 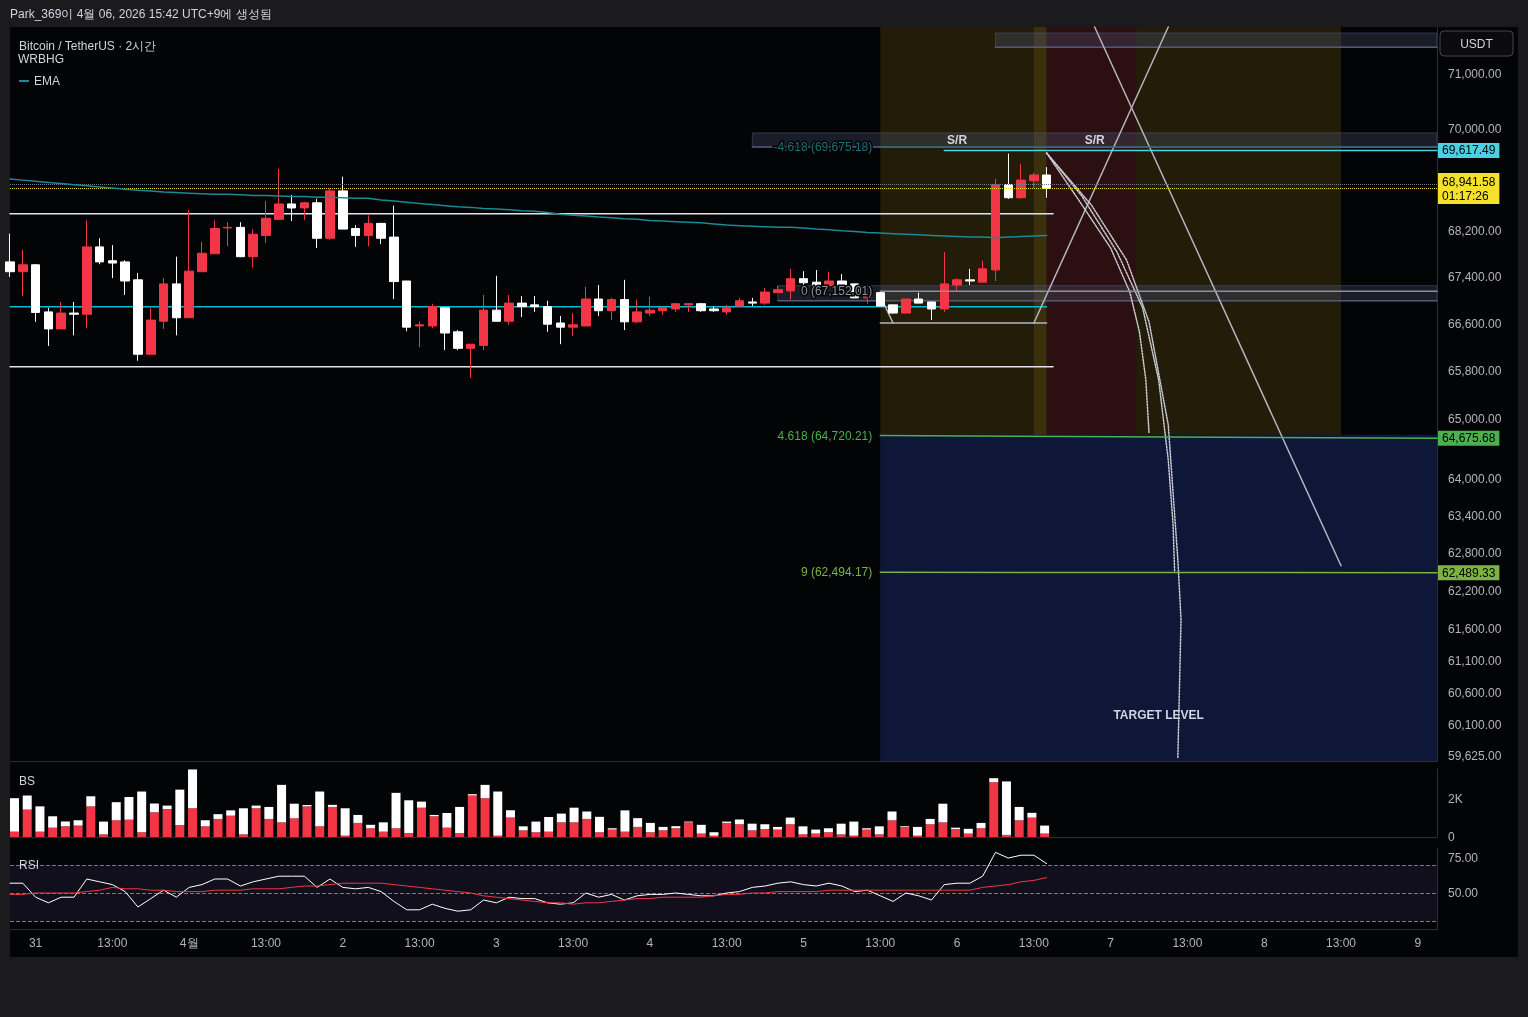 What do you see at coordinates (1475, 276) in the screenshot?
I see `y-tick-label: 67,400.00` at bounding box center [1475, 276].